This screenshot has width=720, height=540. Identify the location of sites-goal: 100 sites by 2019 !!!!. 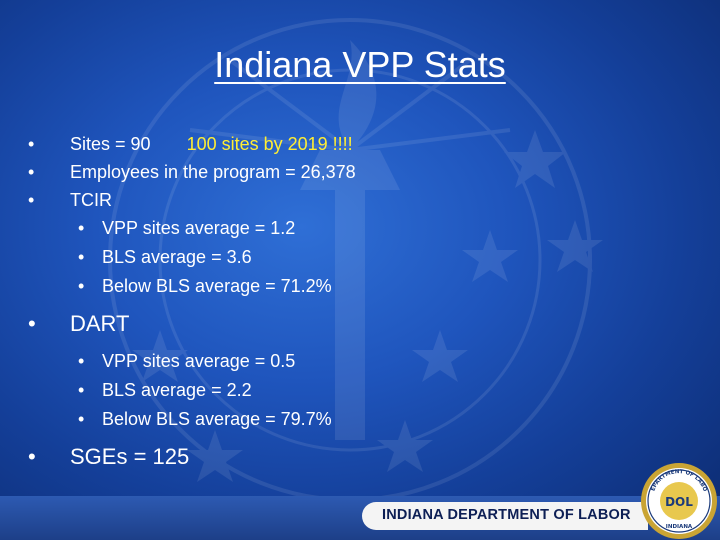
(269, 144).